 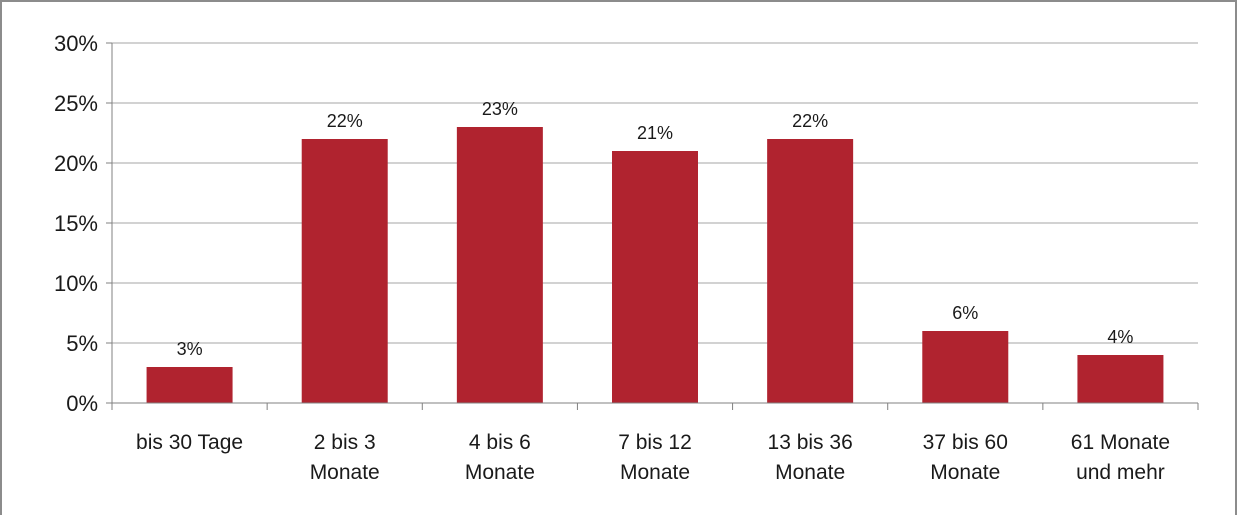 What do you see at coordinates (965, 442) in the screenshot?
I see `category-label: 37 bis 60` at bounding box center [965, 442].